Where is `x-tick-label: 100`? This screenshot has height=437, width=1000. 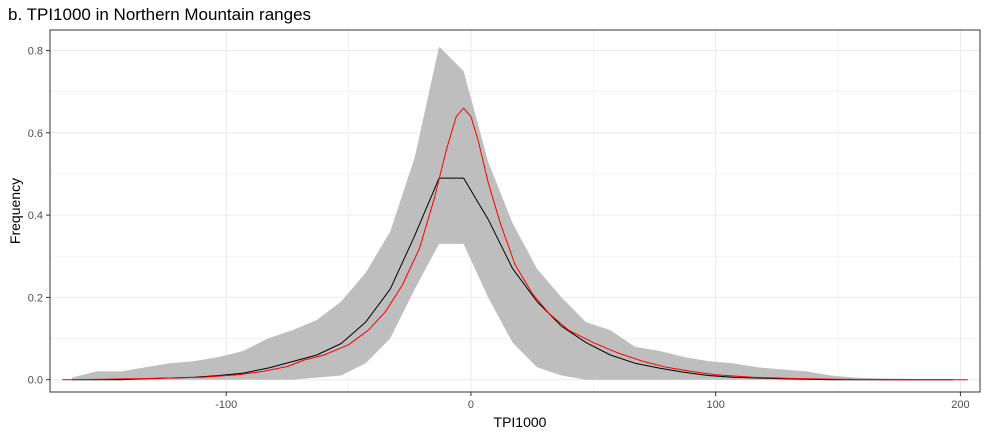 x-tick-label: 100 is located at coordinates (716, 405).